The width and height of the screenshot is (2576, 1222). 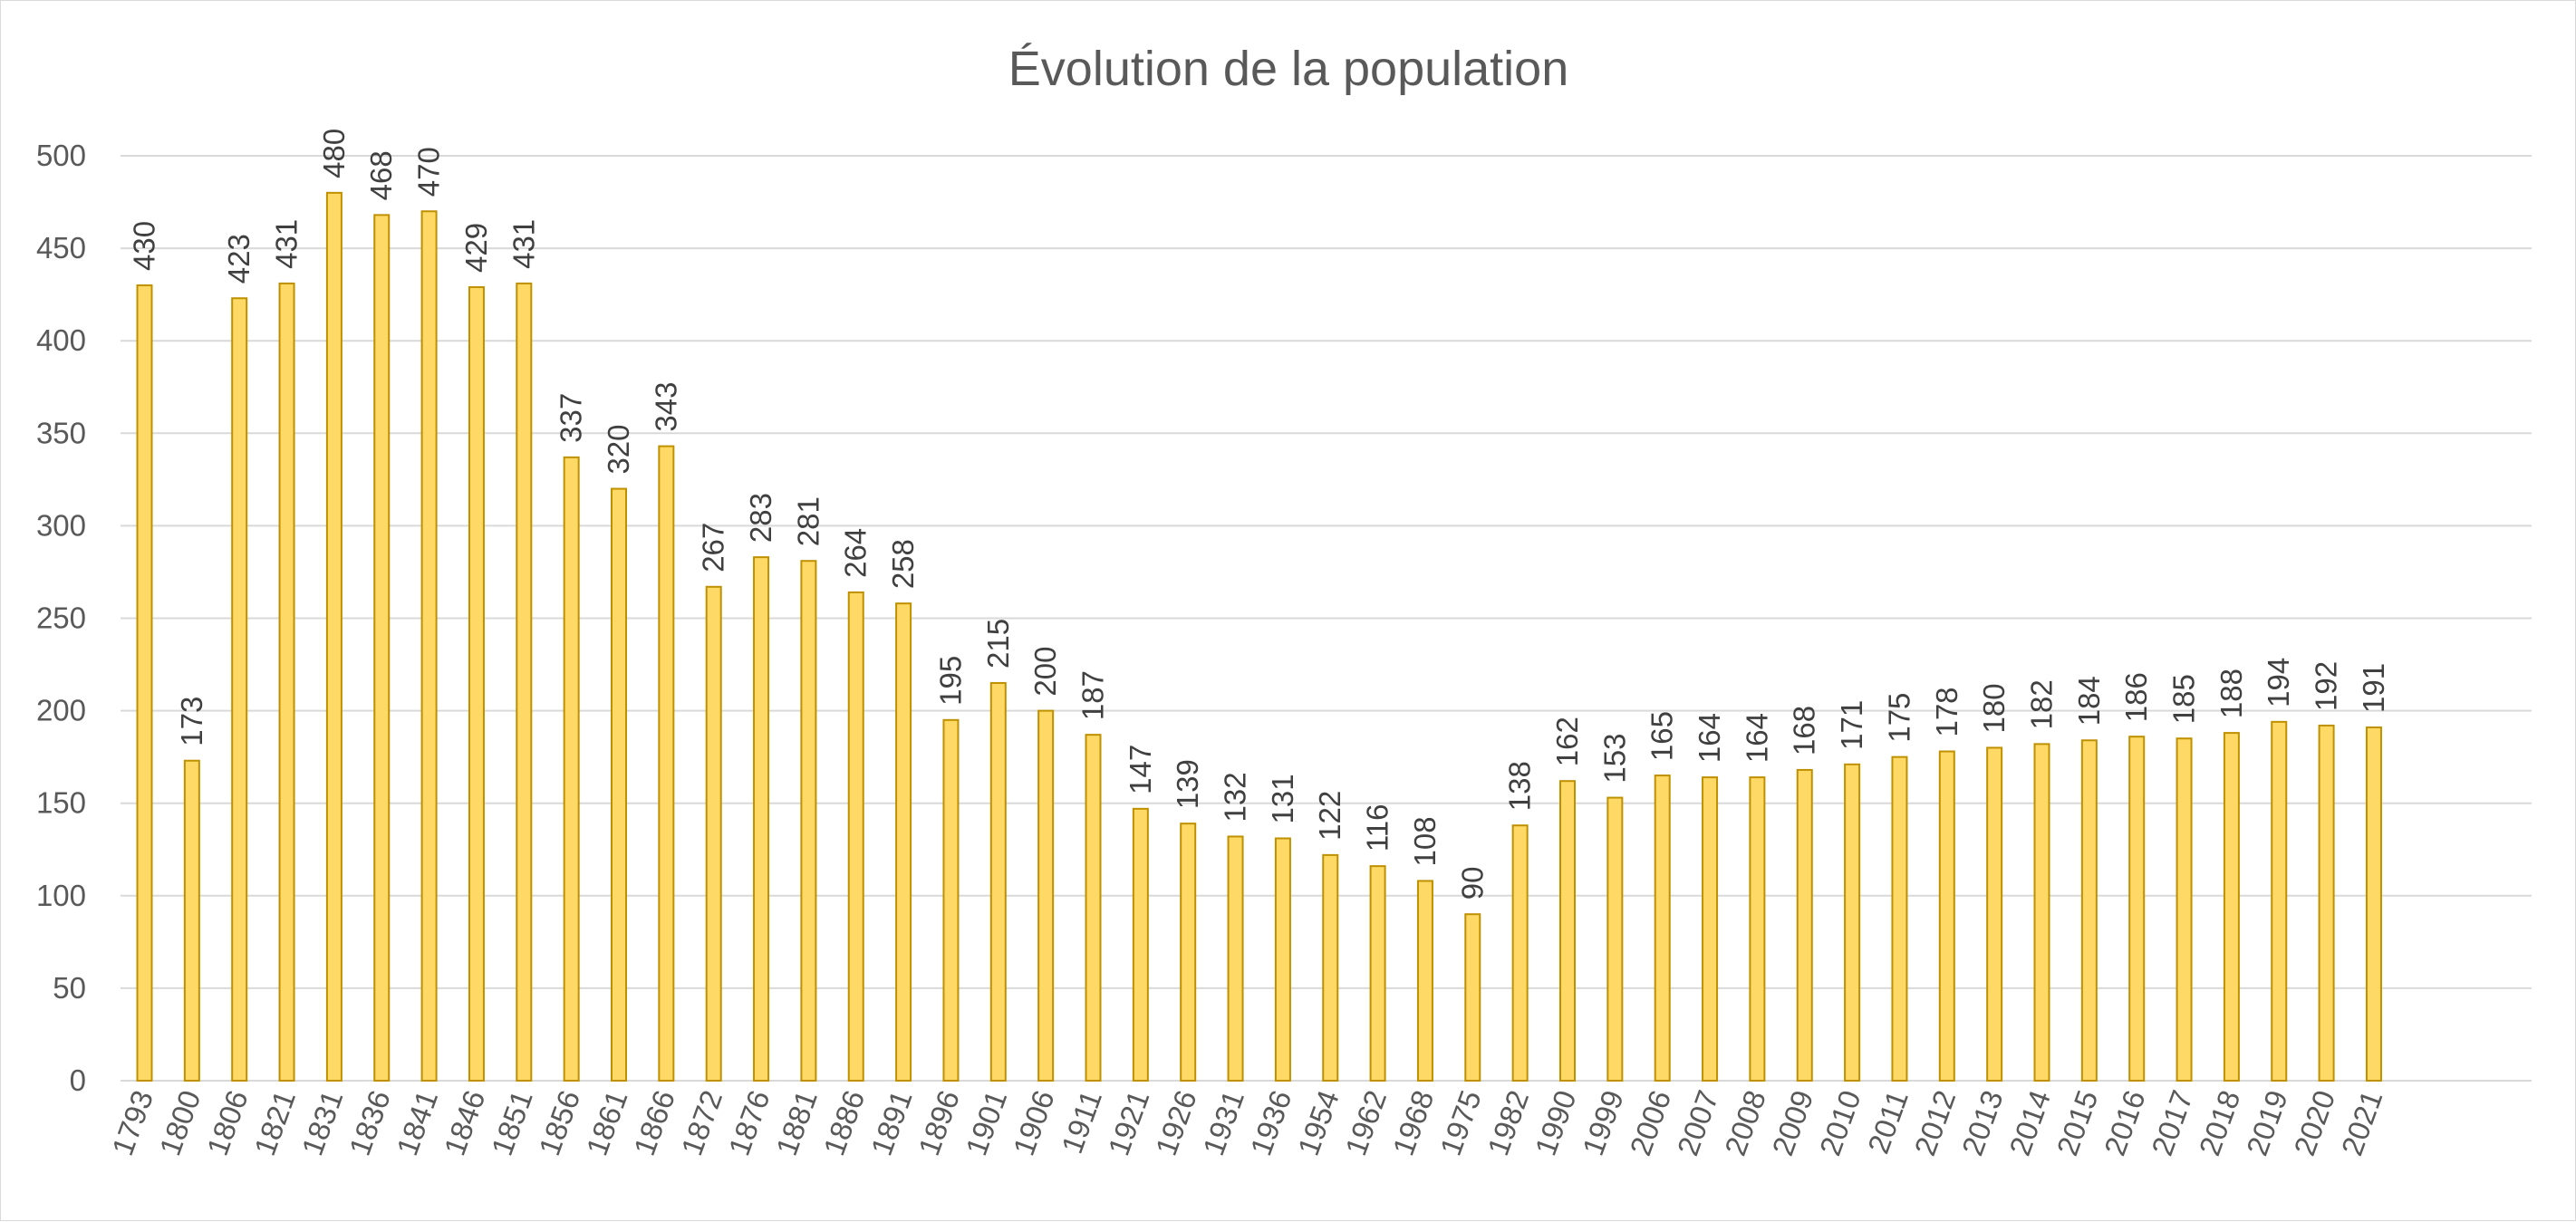 What do you see at coordinates (808, 521) in the screenshot?
I see `data-label: 281` at bounding box center [808, 521].